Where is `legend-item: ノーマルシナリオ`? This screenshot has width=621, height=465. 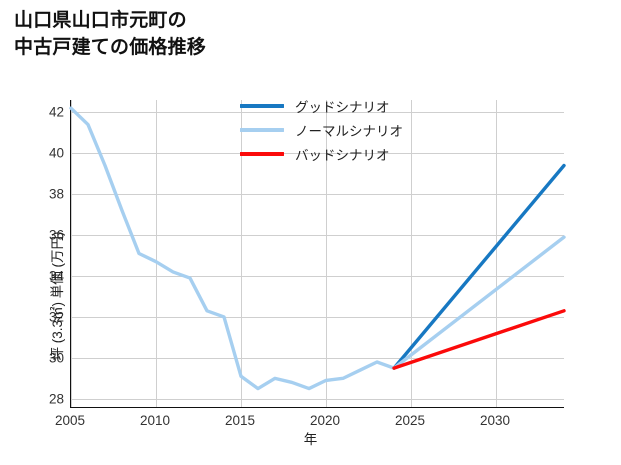
legend-item: ノーマルシナリオ is located at coordinates (345, 130).